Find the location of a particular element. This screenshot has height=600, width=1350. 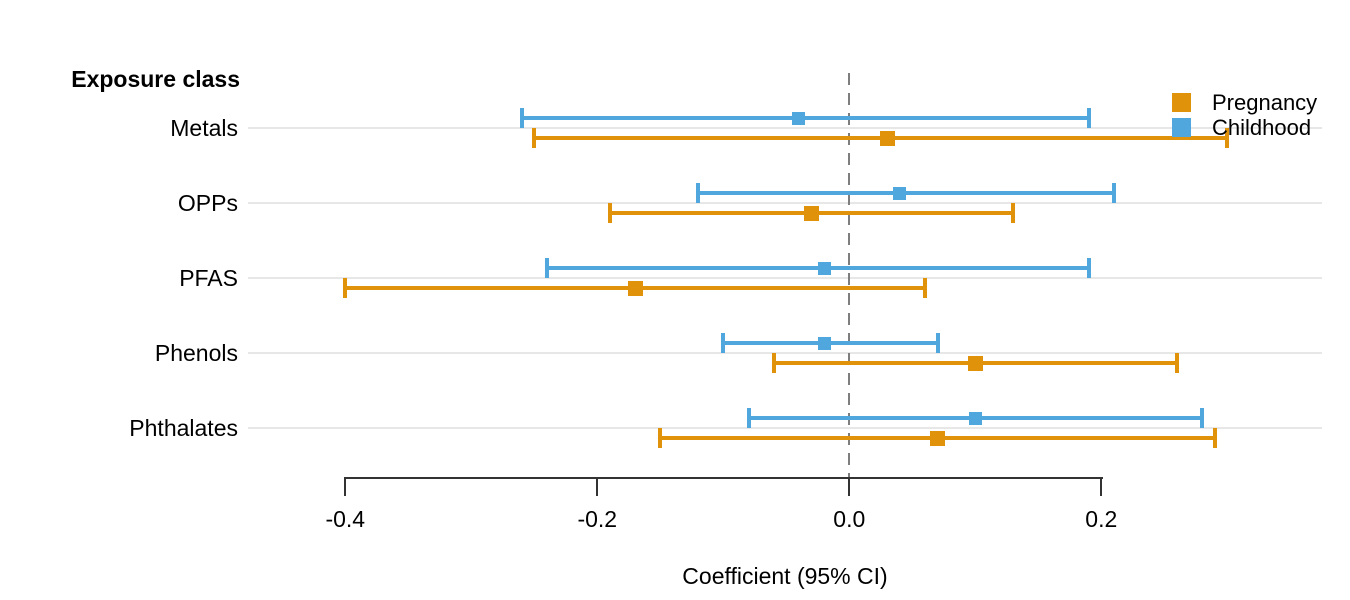

x-axis-title: Coefficient (95% CI) is located at coordinates (785, 576).